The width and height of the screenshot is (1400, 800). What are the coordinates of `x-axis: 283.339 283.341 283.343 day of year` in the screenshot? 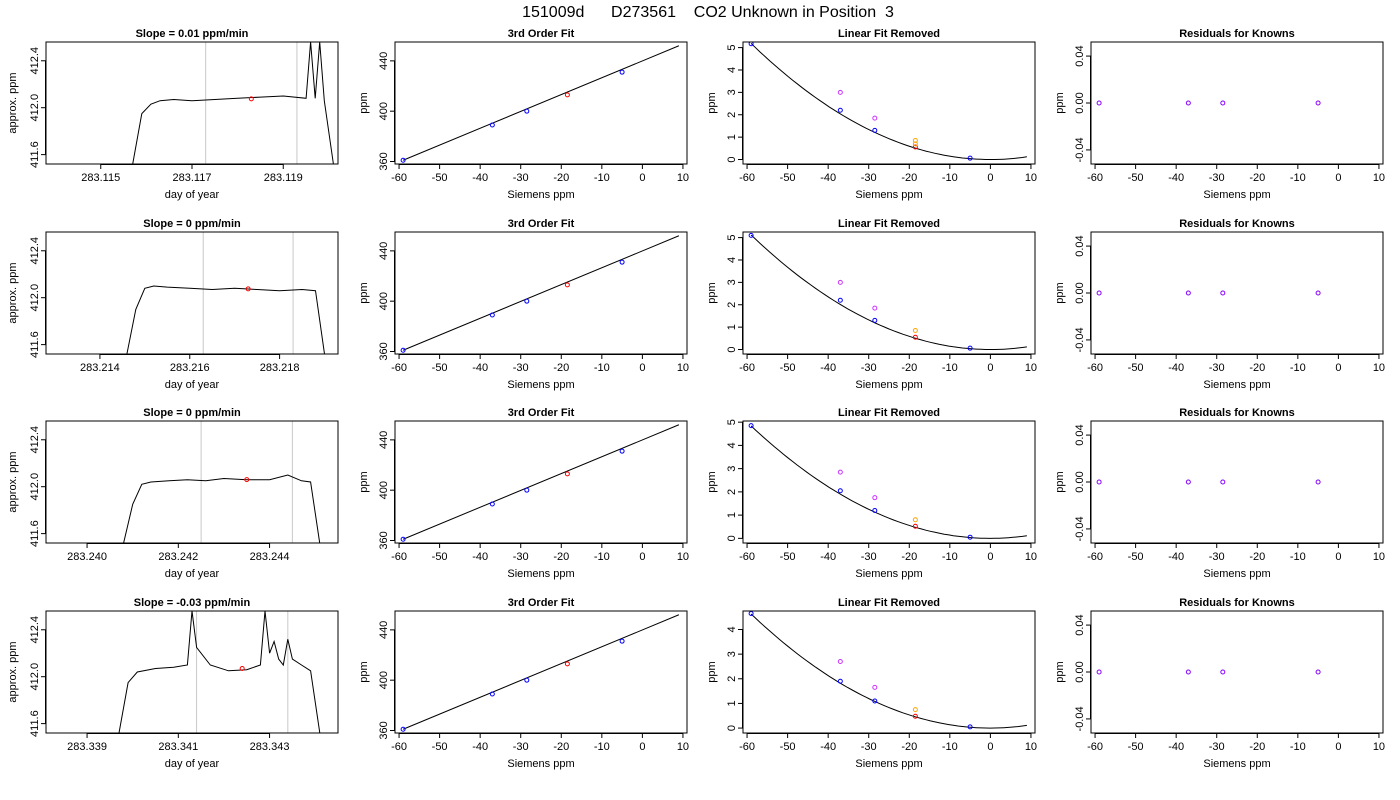 It's located at (178, 751).